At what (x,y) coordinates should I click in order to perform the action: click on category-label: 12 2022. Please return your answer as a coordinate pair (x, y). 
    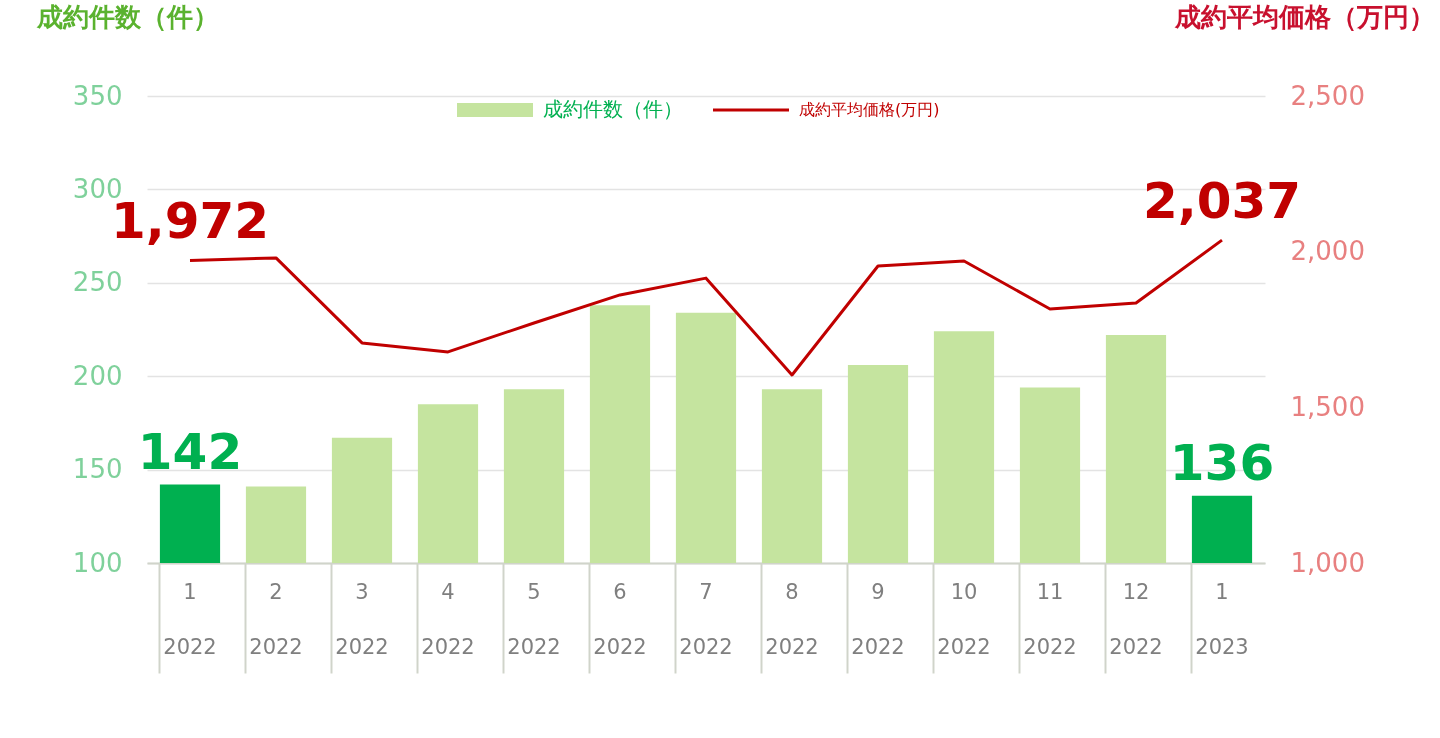
    Looking at the image, I should click on (1136, 619).